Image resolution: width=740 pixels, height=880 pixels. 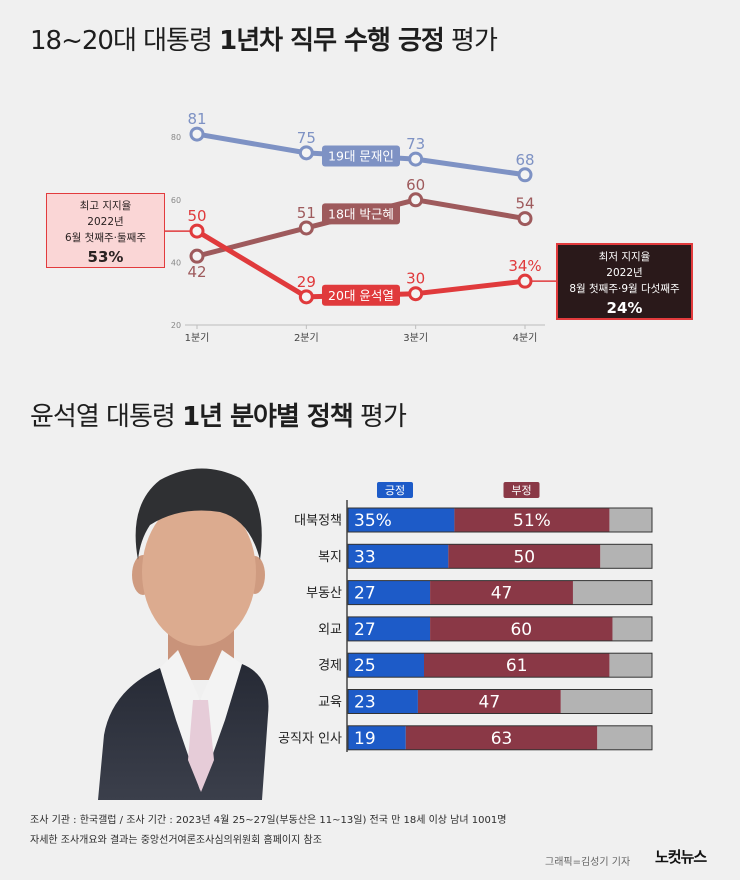 I want to click on series-label: 19대 문재인, so click(x=361, y=155).